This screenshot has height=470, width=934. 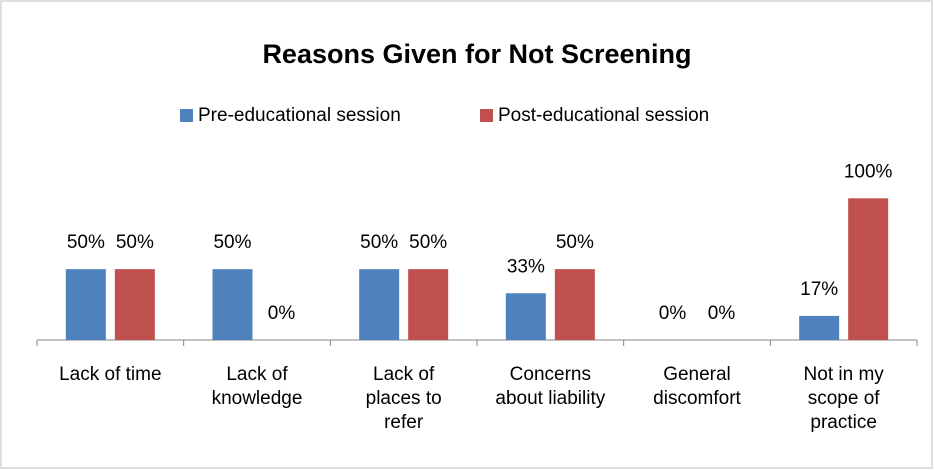 What do you see at coordinates (257, 386) in the screenshot?
I see `x-tick-label: Lack of knowledge` at bounding box center [257, 386].